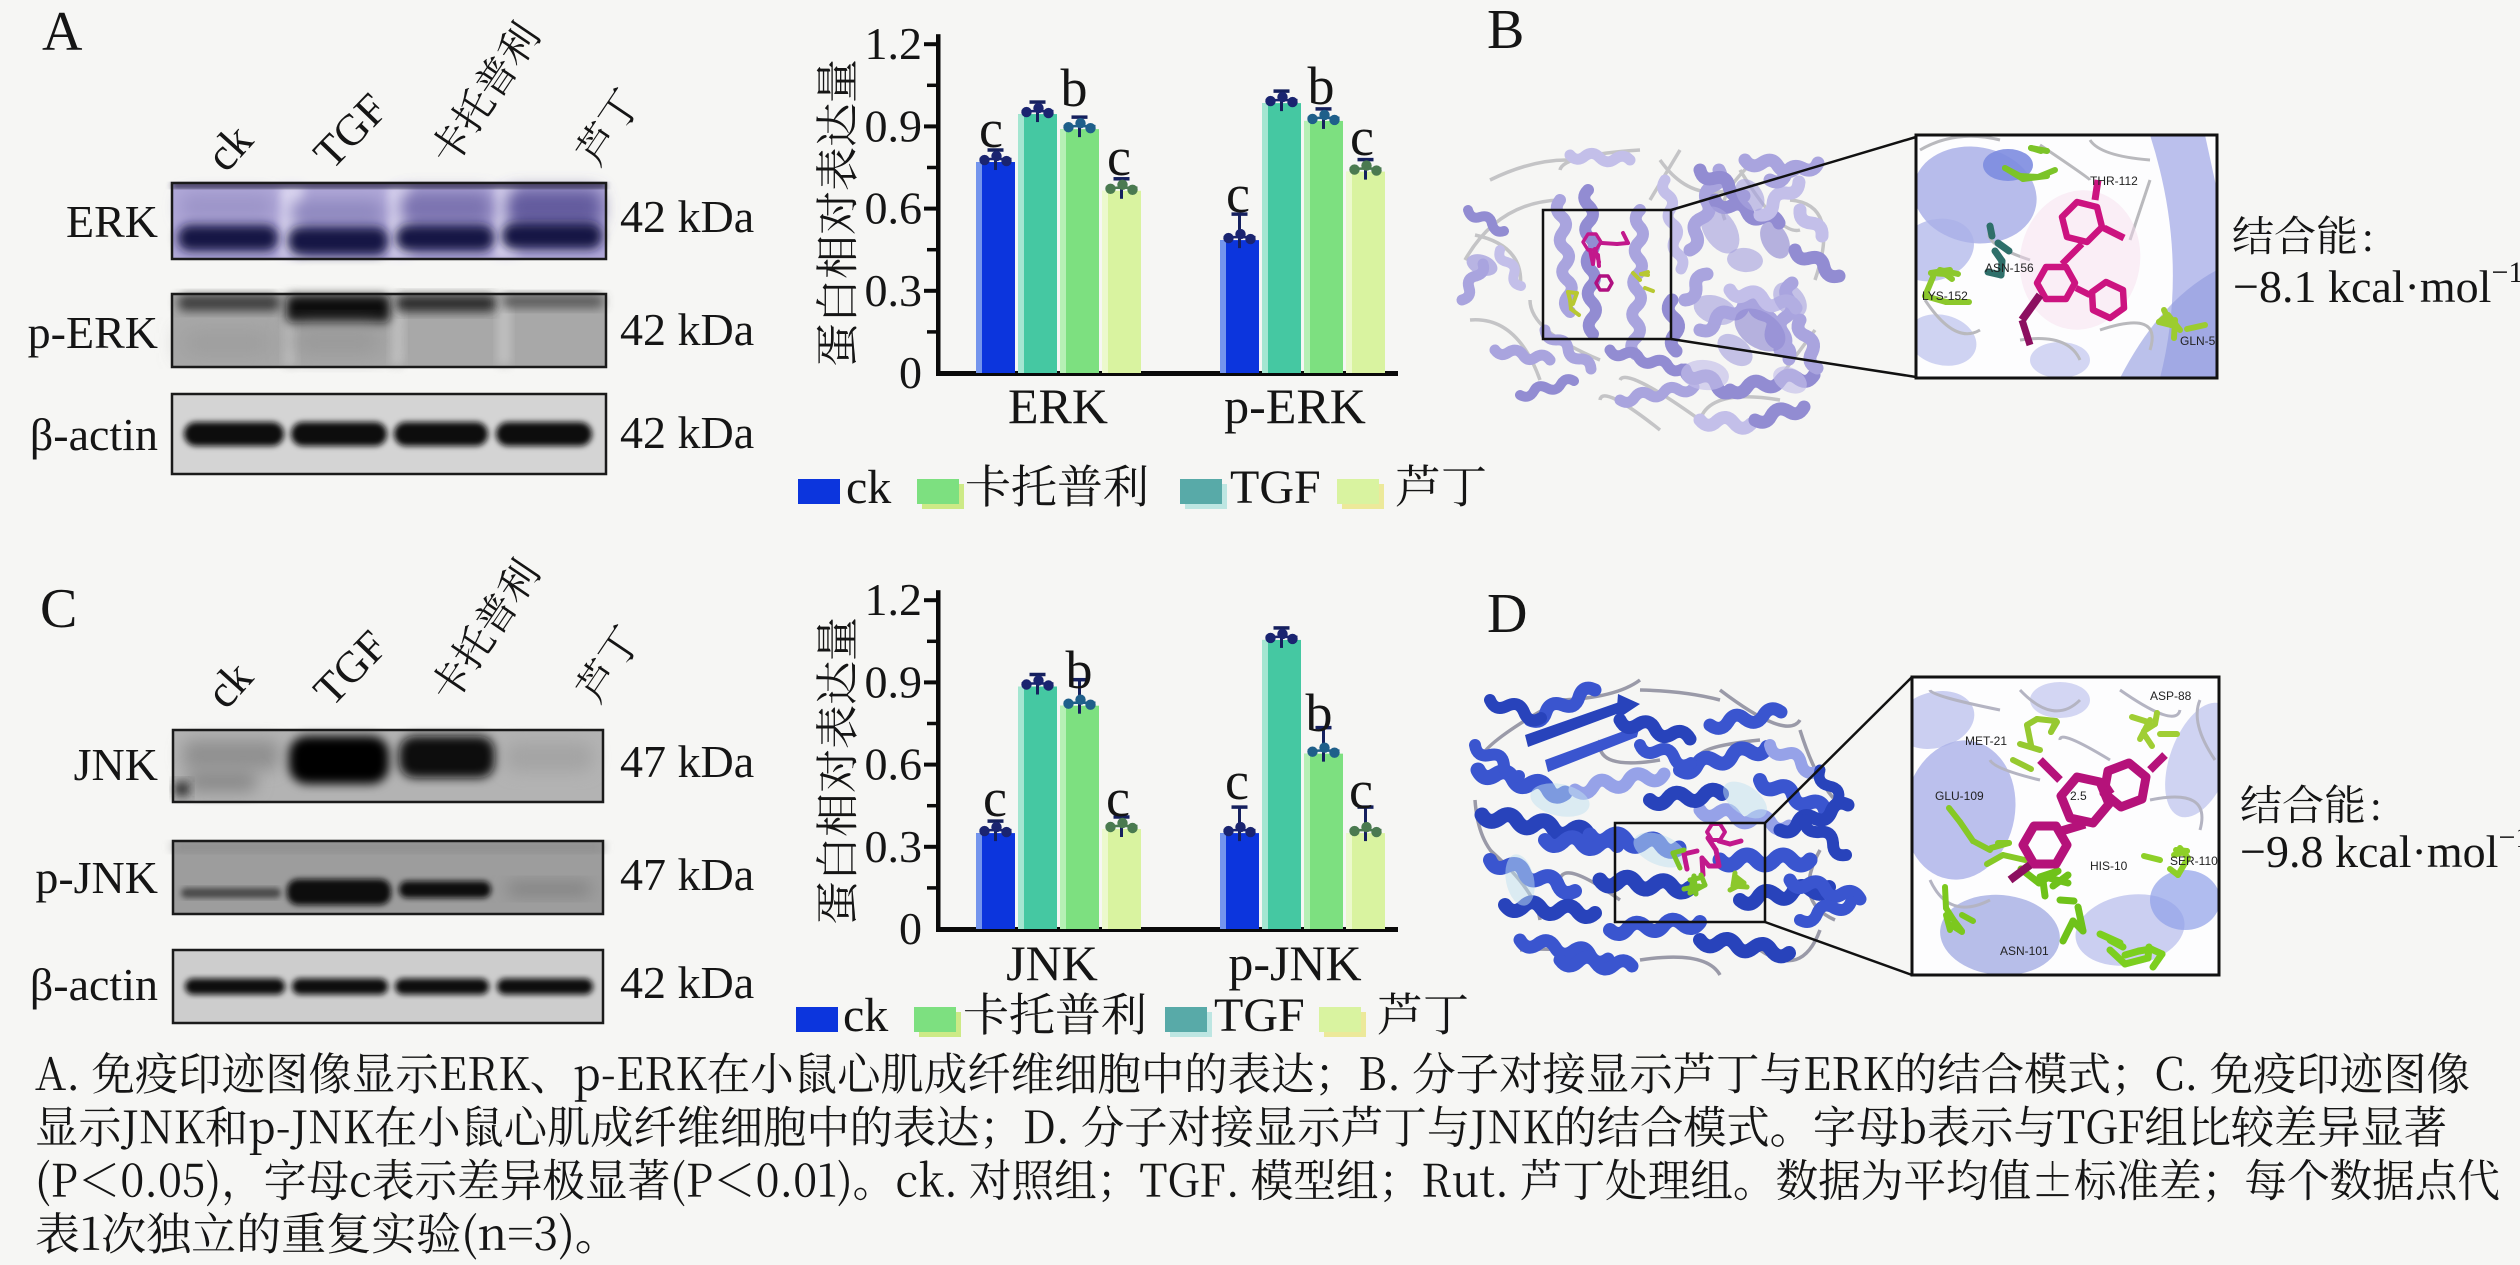  I want to click on svg-text: GLU-109, so click(1959, 796).